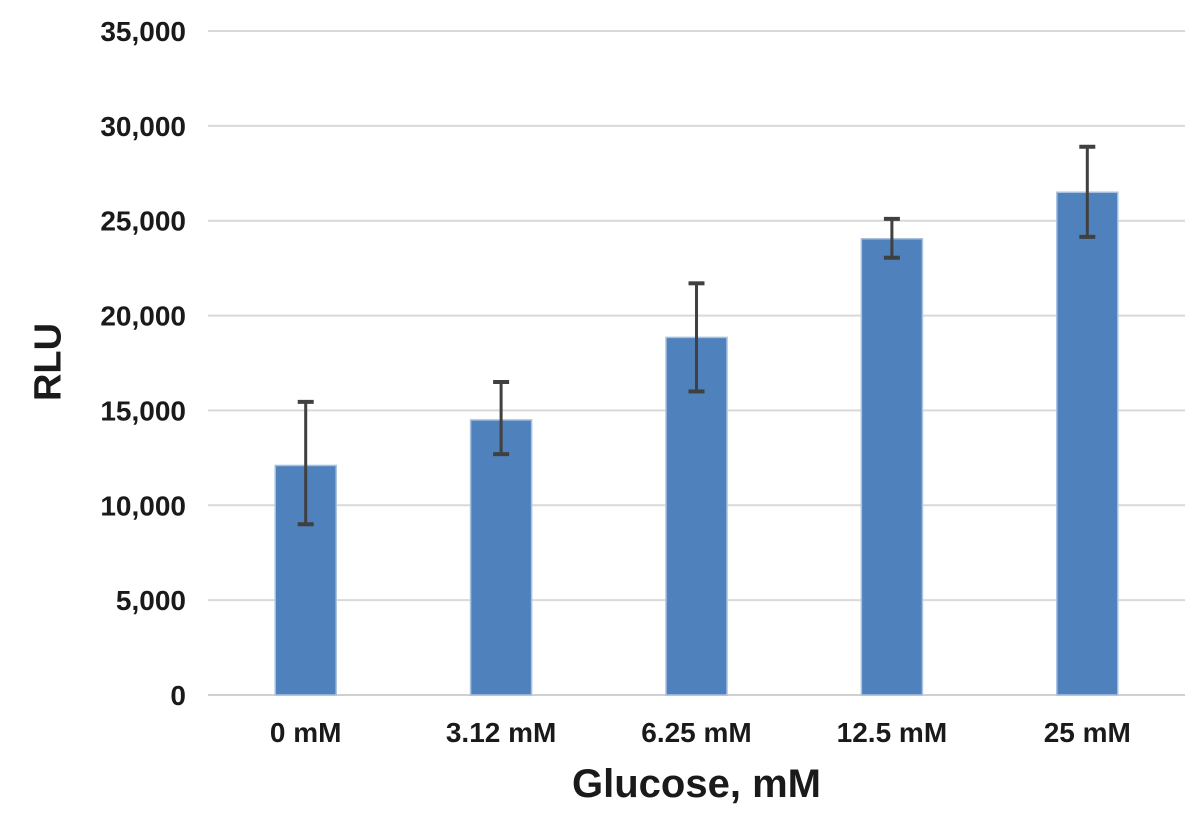  I want to click on y-tick-label: 20,000, so click(143, 316).